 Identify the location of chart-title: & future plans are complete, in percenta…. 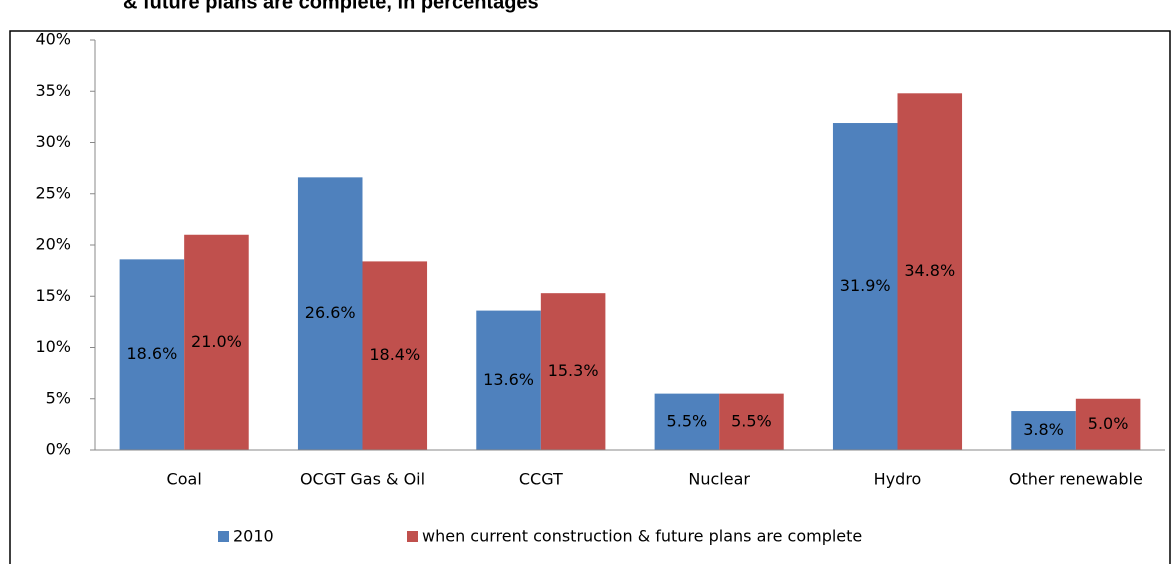
(331, 6).